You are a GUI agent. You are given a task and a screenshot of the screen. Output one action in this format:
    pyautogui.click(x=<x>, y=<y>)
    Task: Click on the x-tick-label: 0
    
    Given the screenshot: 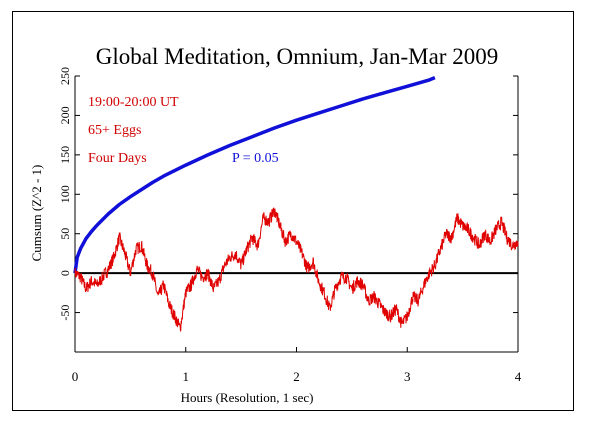 What is the action you would take?
    pyautogui.click(x=75, y=376)
    